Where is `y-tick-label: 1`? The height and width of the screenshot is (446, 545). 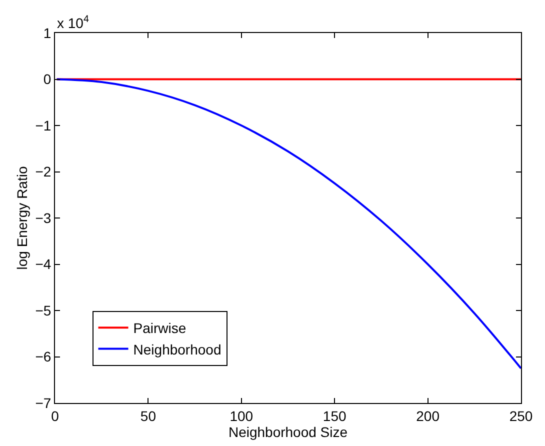
y-tick-label: 1 is located at coordinates (47, 32).